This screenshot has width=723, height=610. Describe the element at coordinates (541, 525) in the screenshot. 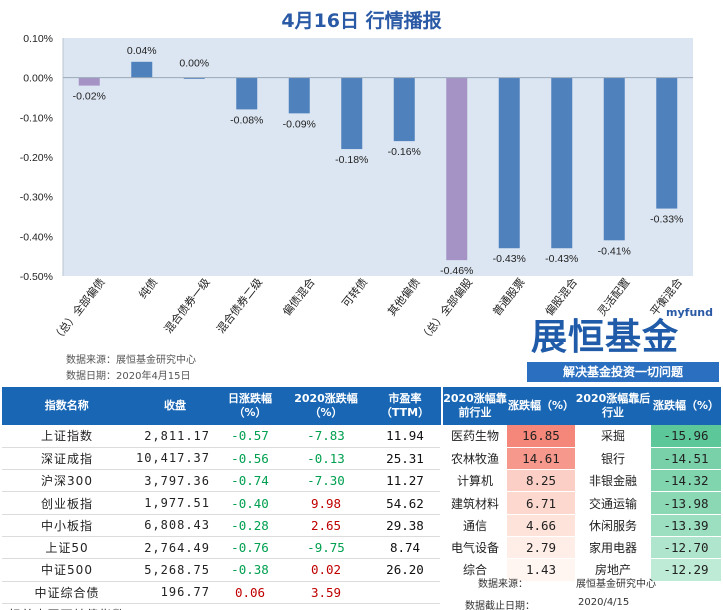

I see `top-industry-change: 4.66` at that location.